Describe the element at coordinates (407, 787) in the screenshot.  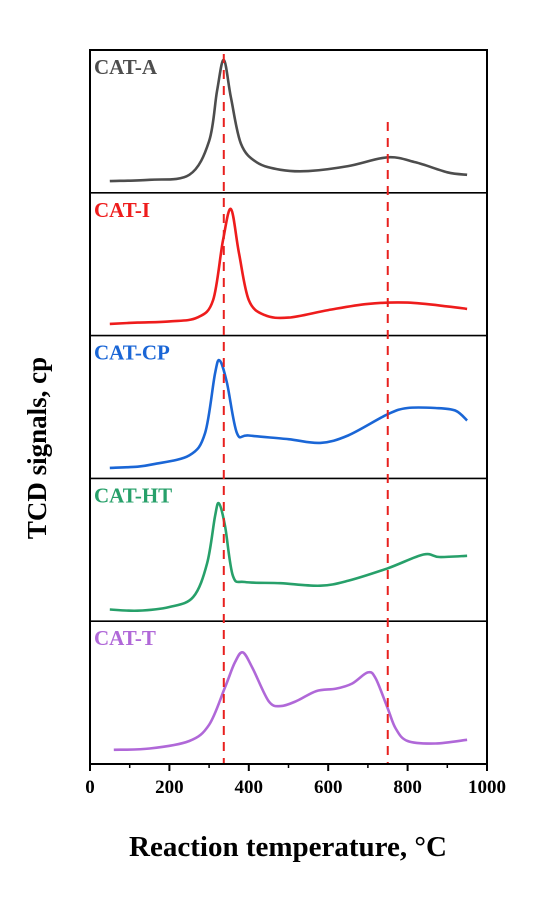
I see `x-tick-label: 800` at that location.